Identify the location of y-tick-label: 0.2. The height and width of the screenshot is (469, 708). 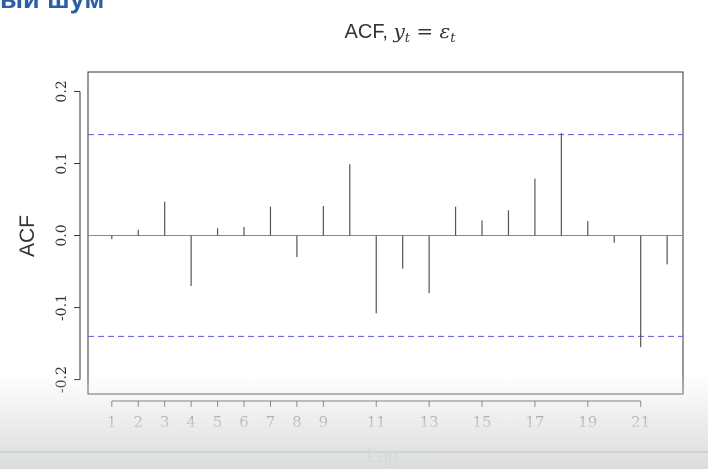
(62, 91).